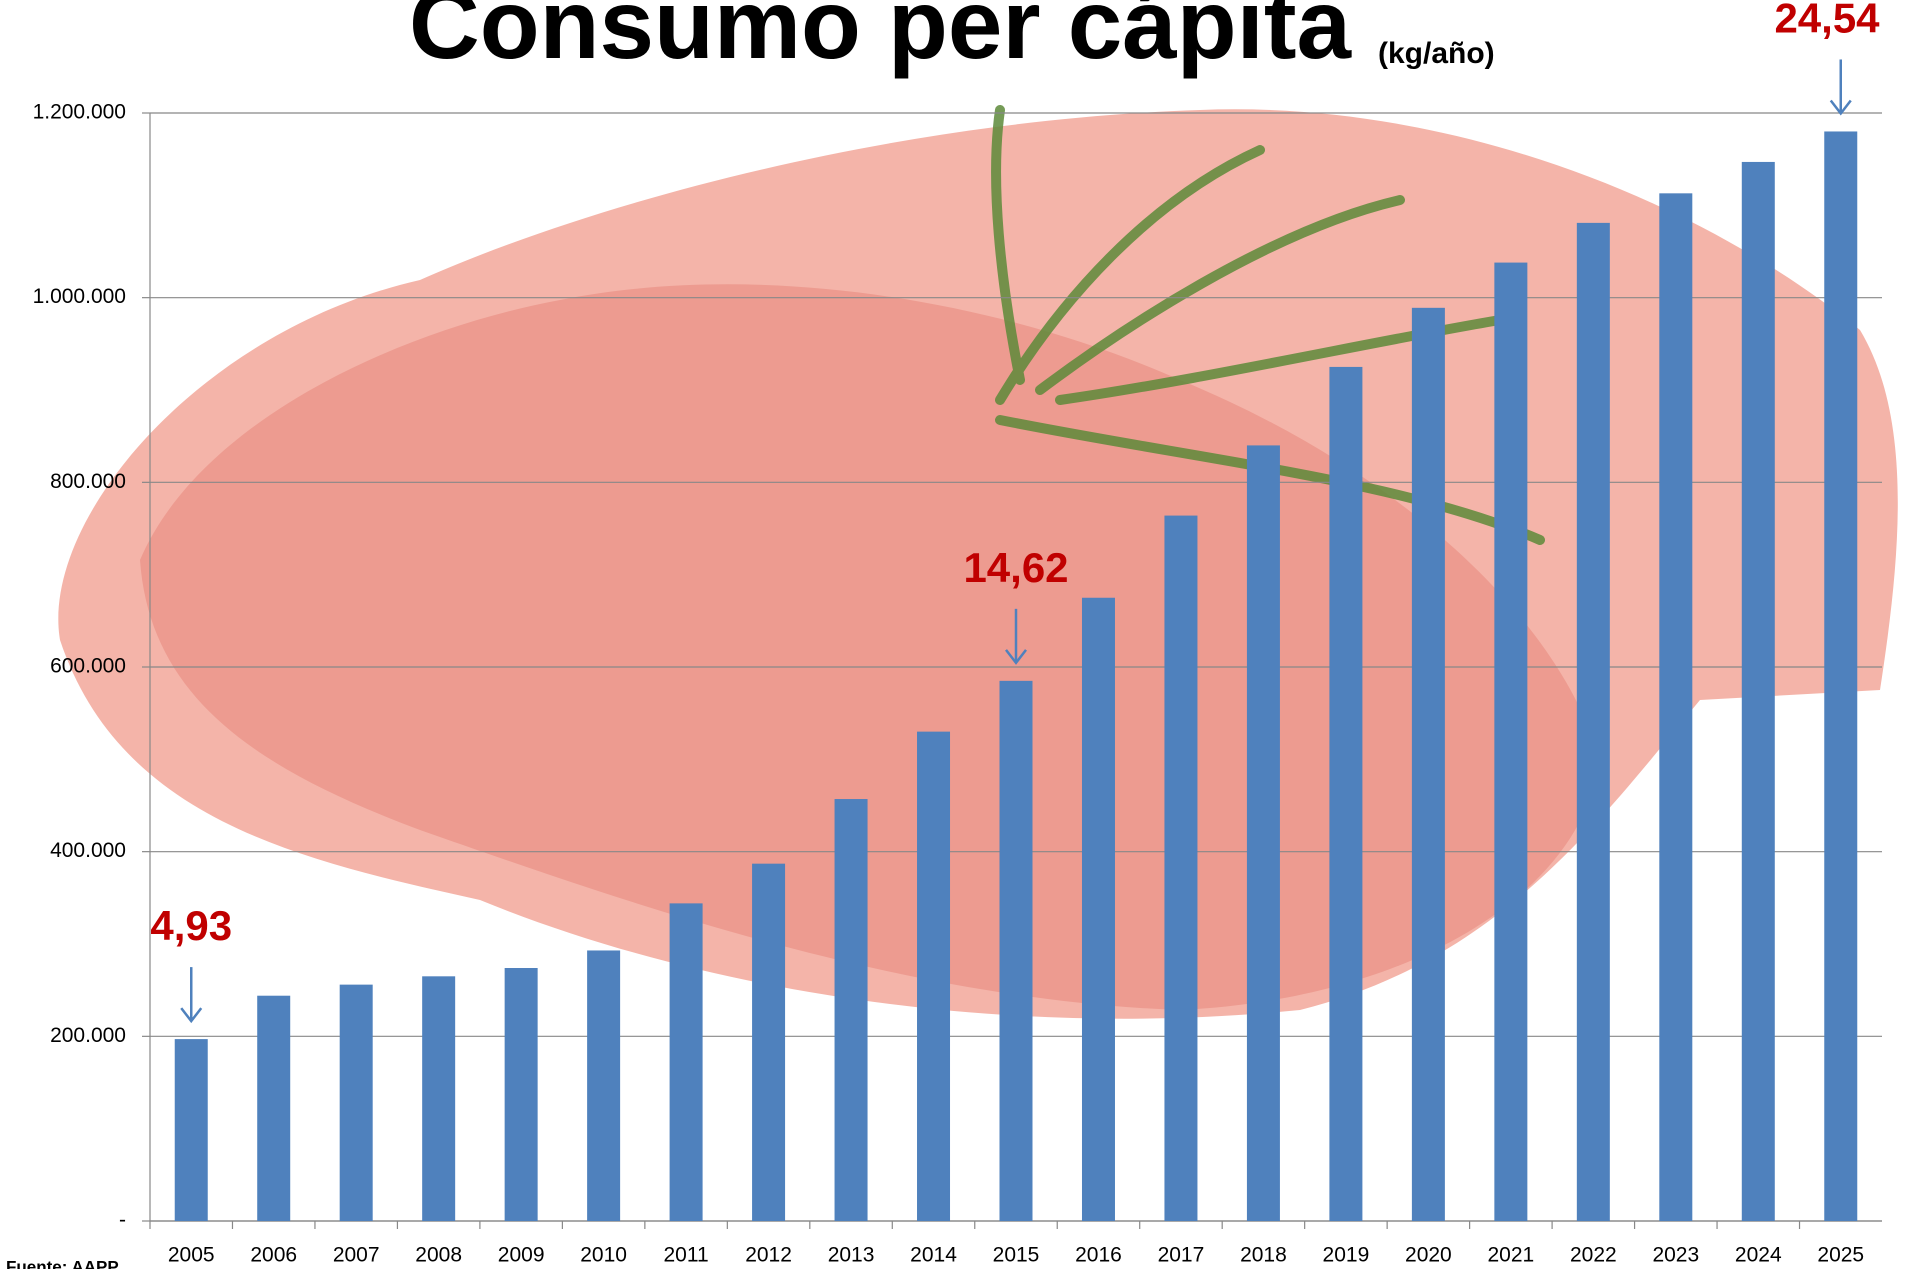 The height and width of the screenshot is (1269, 1914). Describe the element at coordinates (768, 1255) in the screenshot. I see `x-tick-label: 2012` at that location.